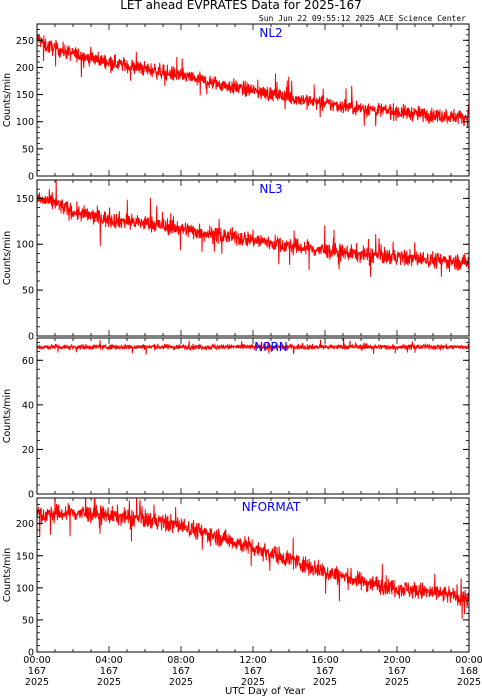 The image size is (482, 700). I want to click on x-axis-label: UTC Day of Year, so click(265, 691).